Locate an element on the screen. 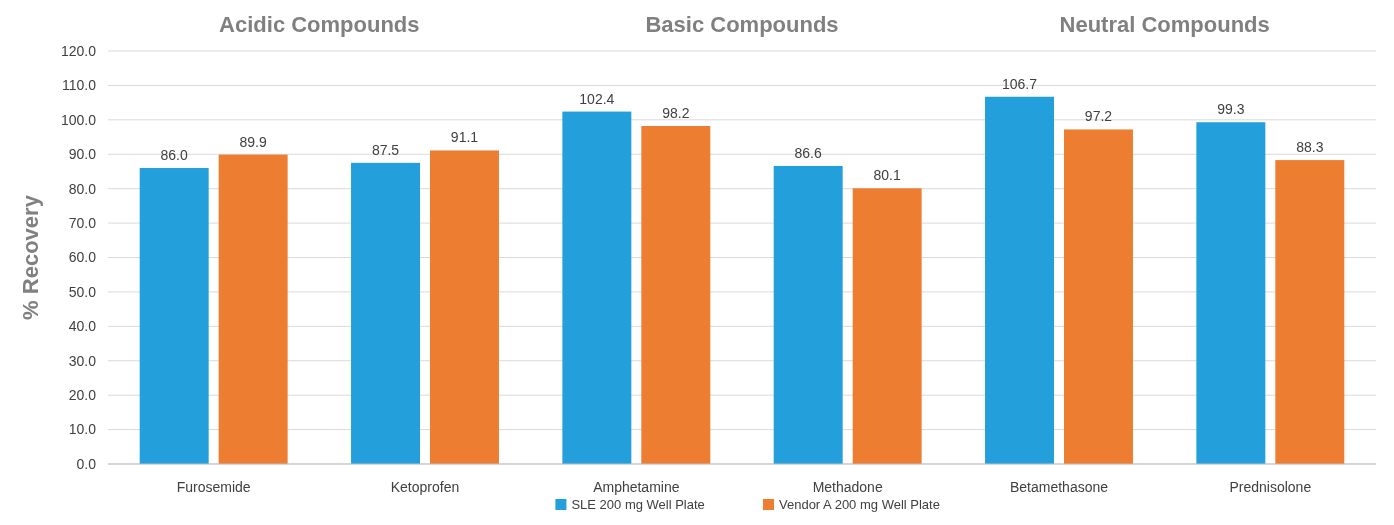 The image size is (1394, 525). y-tick-label: 0.0 is located at coordinates (86, 463).